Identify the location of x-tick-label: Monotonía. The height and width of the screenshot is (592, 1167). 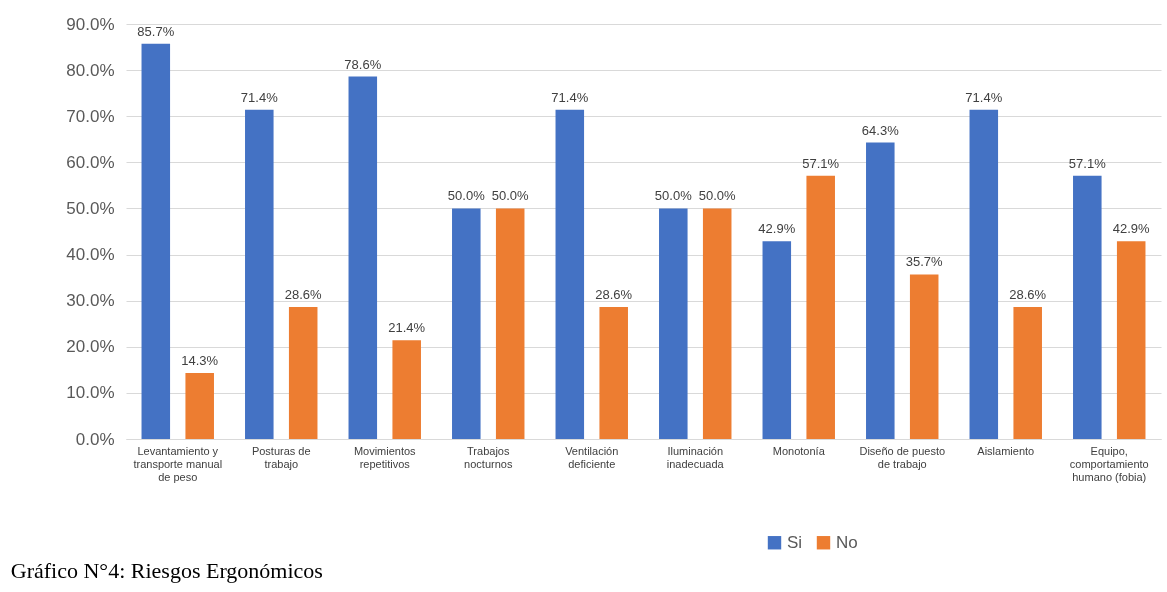
(799, 450).